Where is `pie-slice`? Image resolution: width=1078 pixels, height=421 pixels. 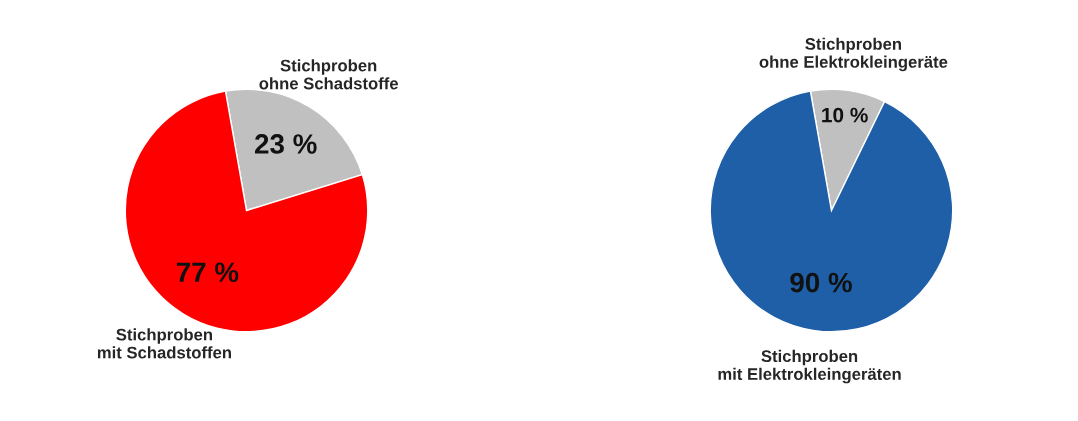
pie-slice is located at coordinates (831, 211).